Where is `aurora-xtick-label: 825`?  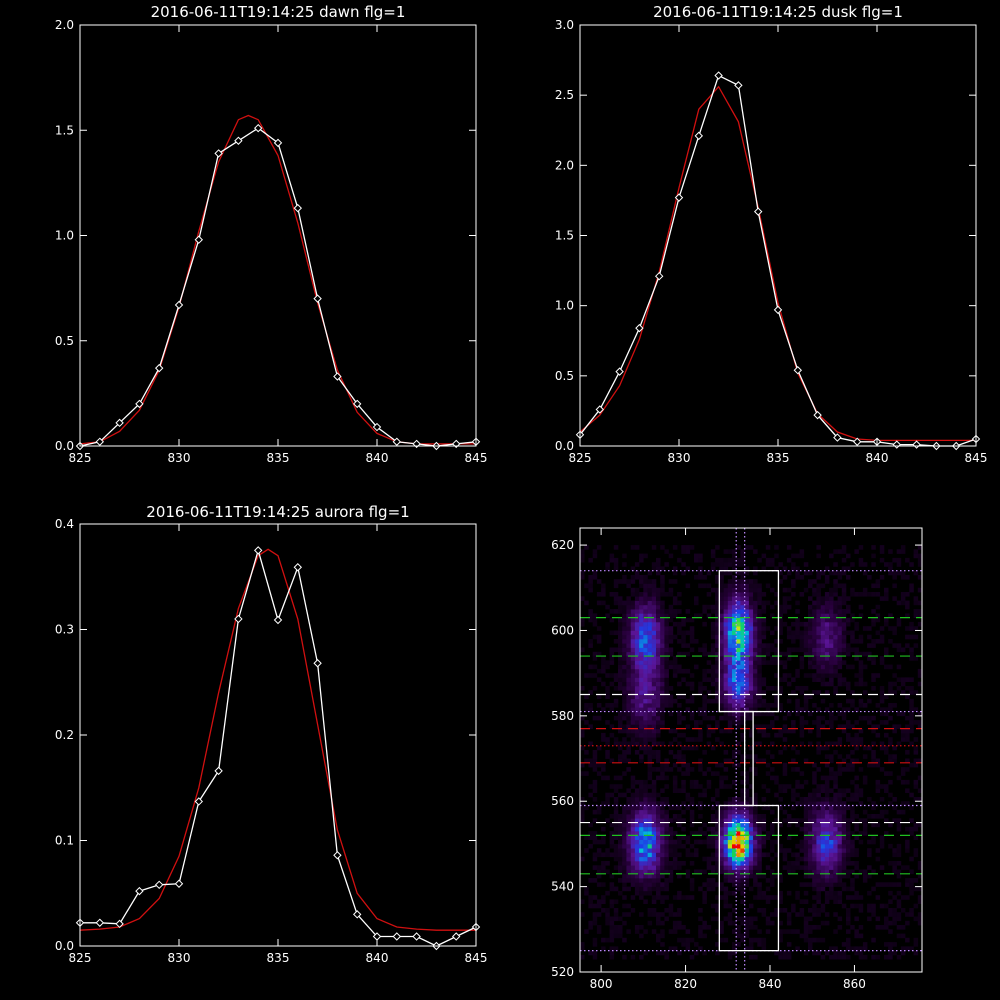
aurora-xtick-label: 825 is located at coordinates (80, 958).